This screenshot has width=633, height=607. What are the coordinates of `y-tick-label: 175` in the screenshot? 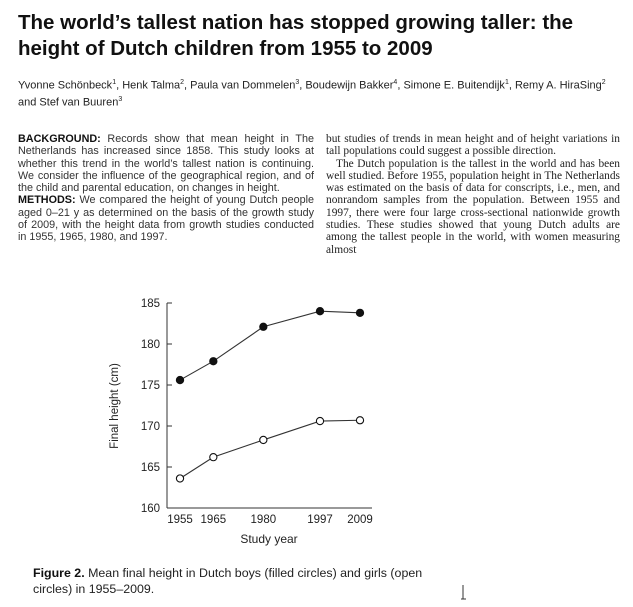 It's located at (150, 386).